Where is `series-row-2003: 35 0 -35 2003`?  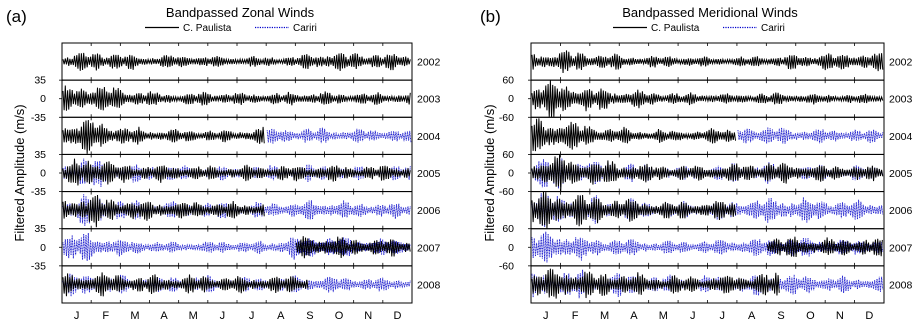
series-row-2003: 35 0 -35 2003 is located at coordinates (236, 99).